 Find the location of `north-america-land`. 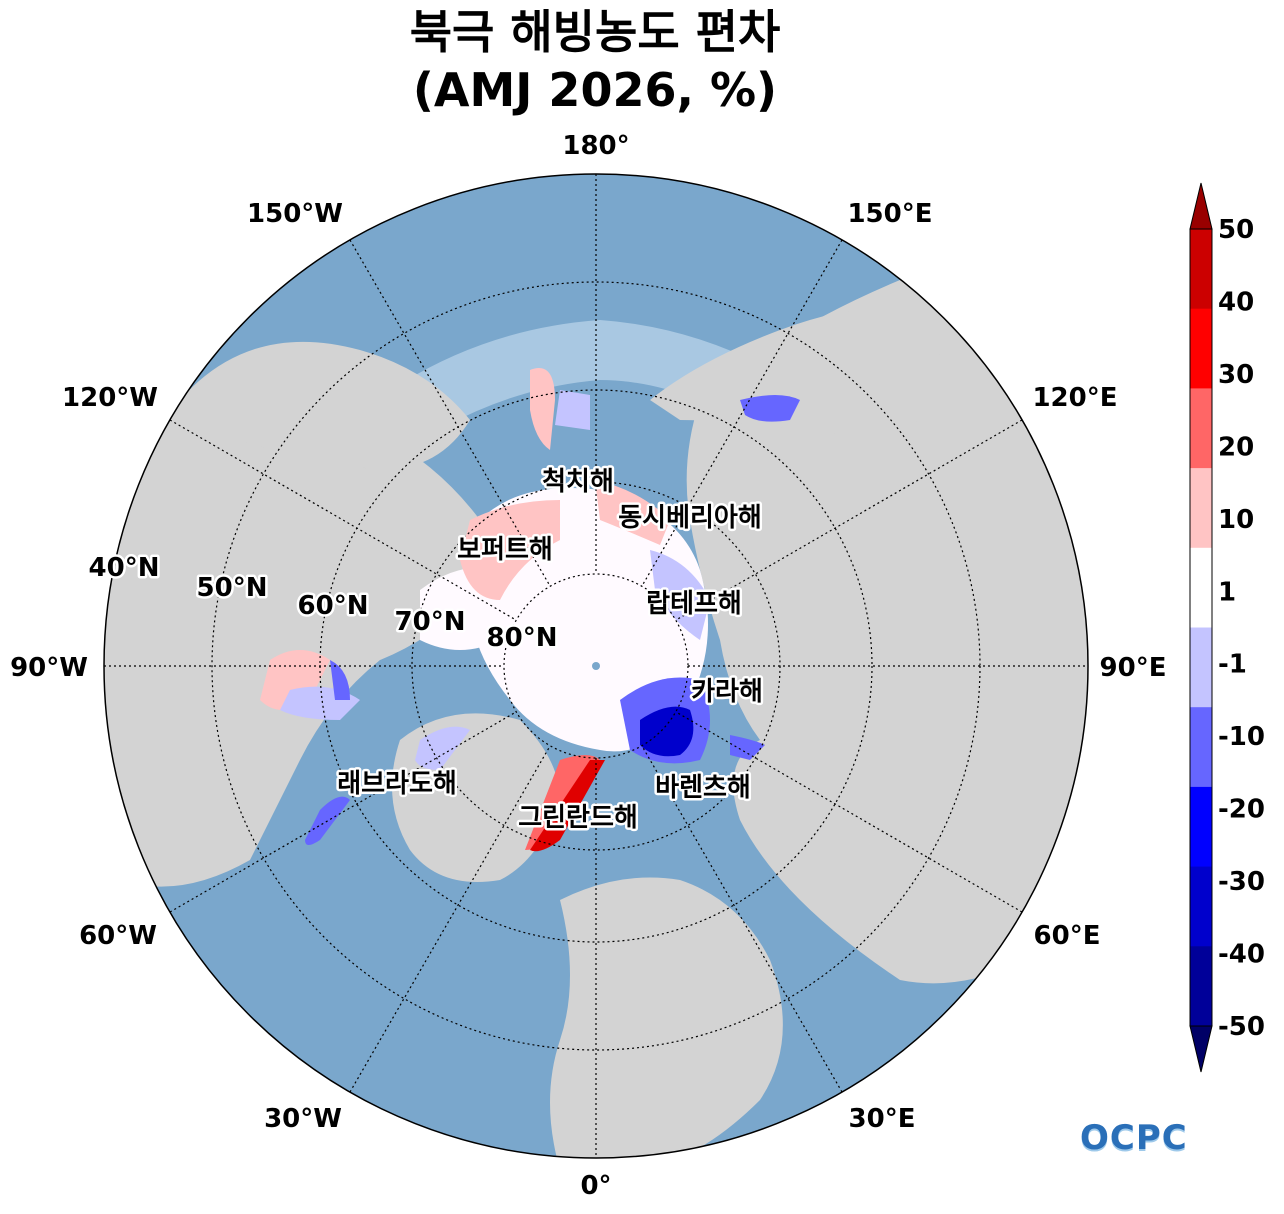

north-america-land is located at coordinates (296, 642).